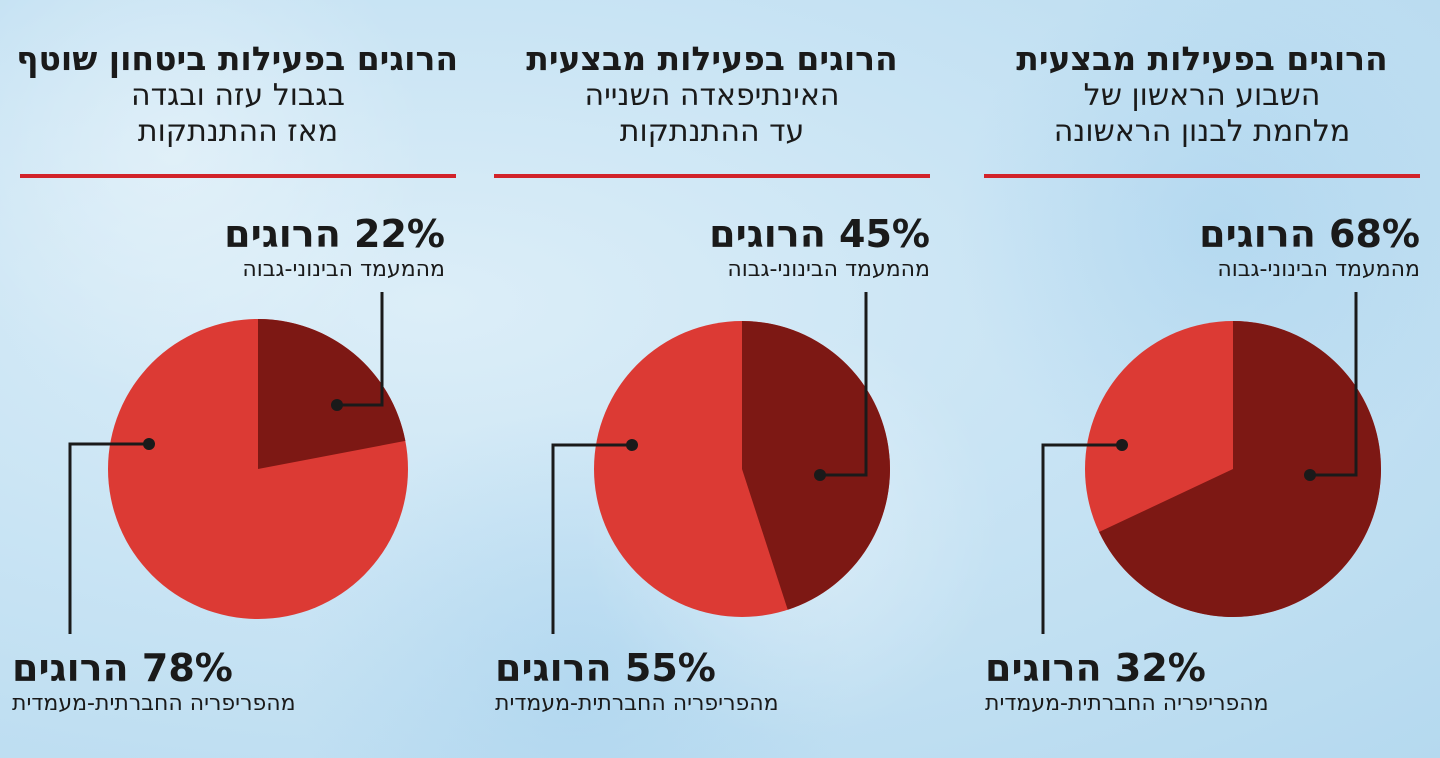 This screenshot has height=758, width=1440. I want to click on slice-label-upper-middle: 68% הרוגים מהמעמד הבינוני-גבוה, so click(1309, 248).